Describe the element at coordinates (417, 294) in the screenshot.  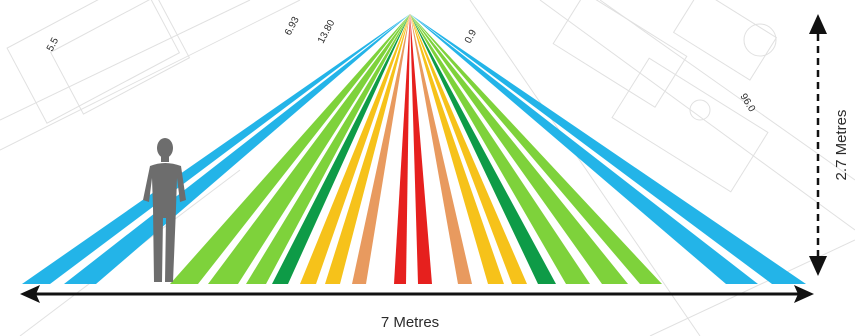
I see `width-arrow` at that location.